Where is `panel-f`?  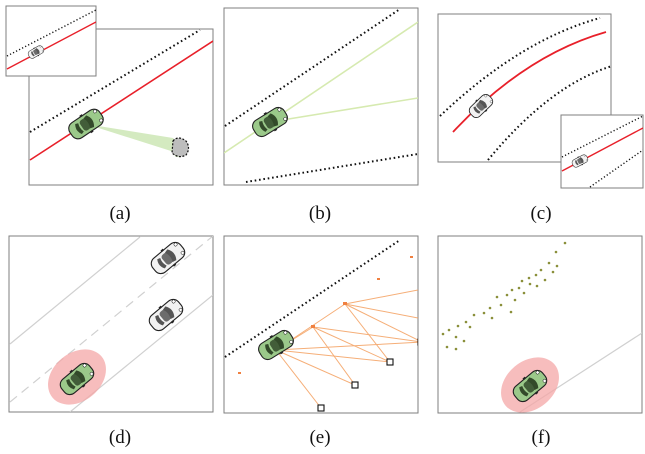
panel-f is located at coordinates (540, 324).